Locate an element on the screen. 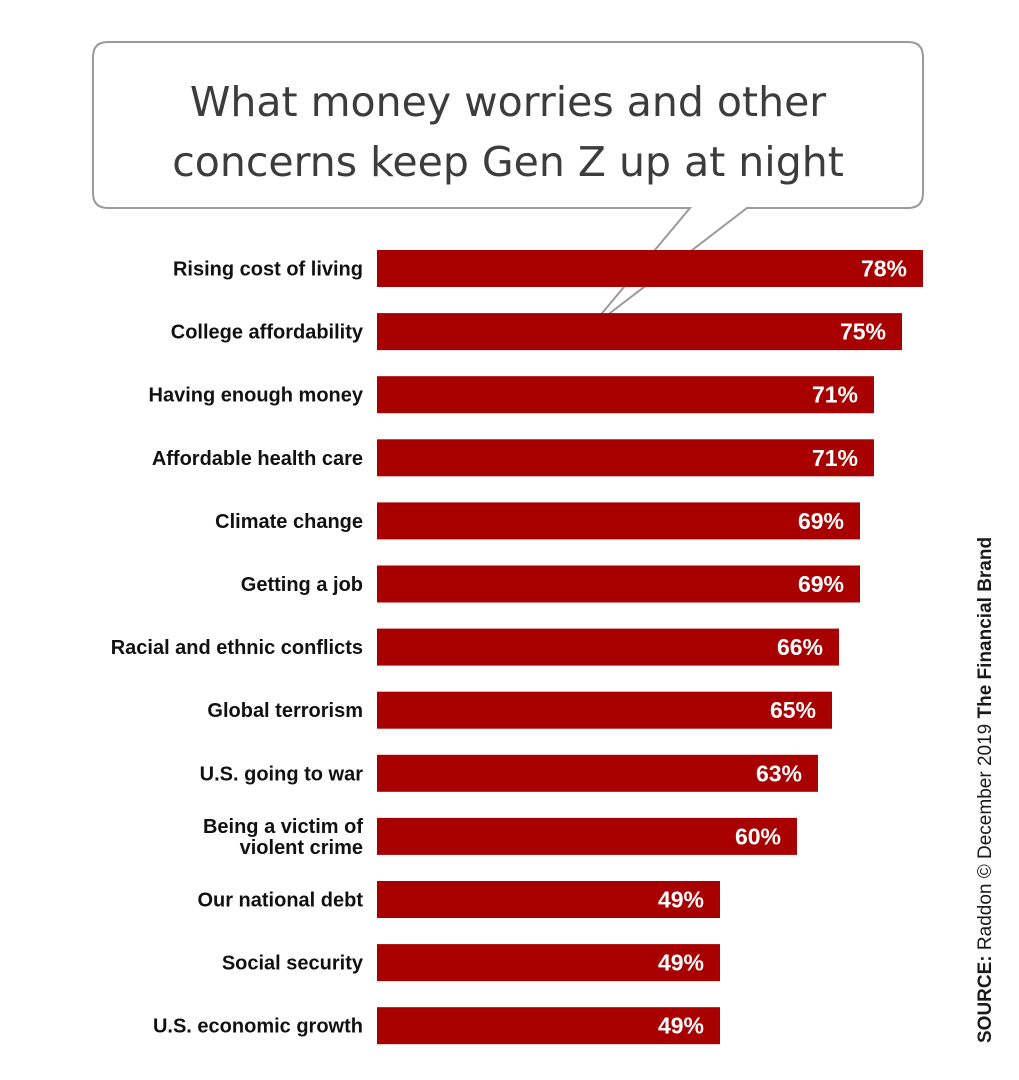  bar-value-label: 78% is located at coordinates (884, 269).